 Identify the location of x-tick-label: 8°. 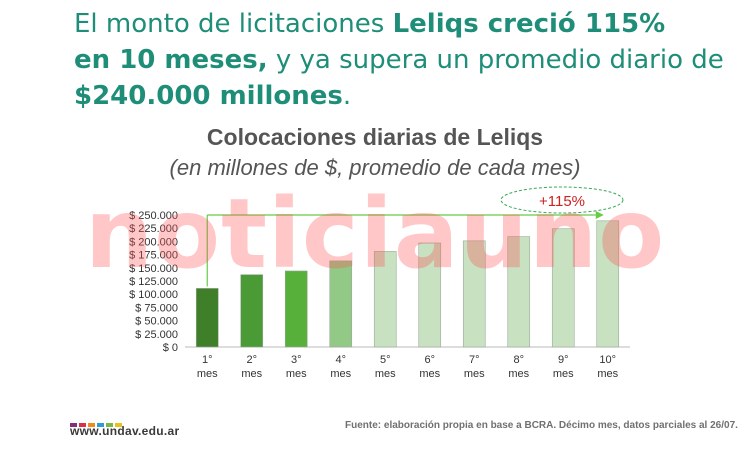
(518, 360).